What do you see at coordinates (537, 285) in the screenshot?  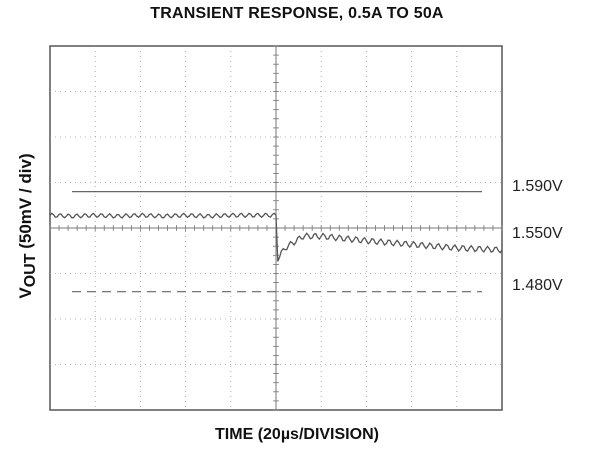 I see `level-label-1480: 1.480V` at bounding box center [537, 285].